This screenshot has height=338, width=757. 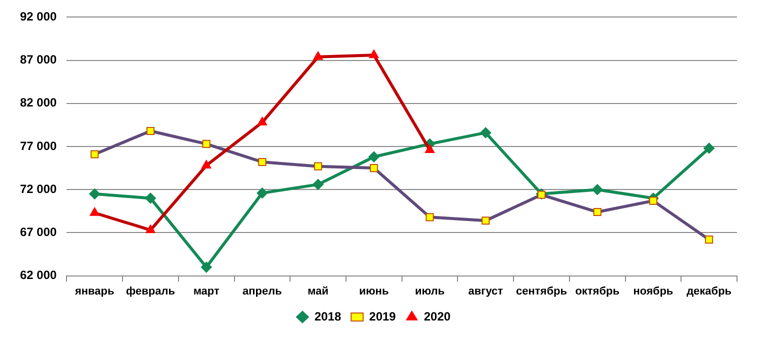 What do you see at coordinates (318, 291) in the screenshot?
I see `x-tick-label: май` at bounding box center [318, 291].